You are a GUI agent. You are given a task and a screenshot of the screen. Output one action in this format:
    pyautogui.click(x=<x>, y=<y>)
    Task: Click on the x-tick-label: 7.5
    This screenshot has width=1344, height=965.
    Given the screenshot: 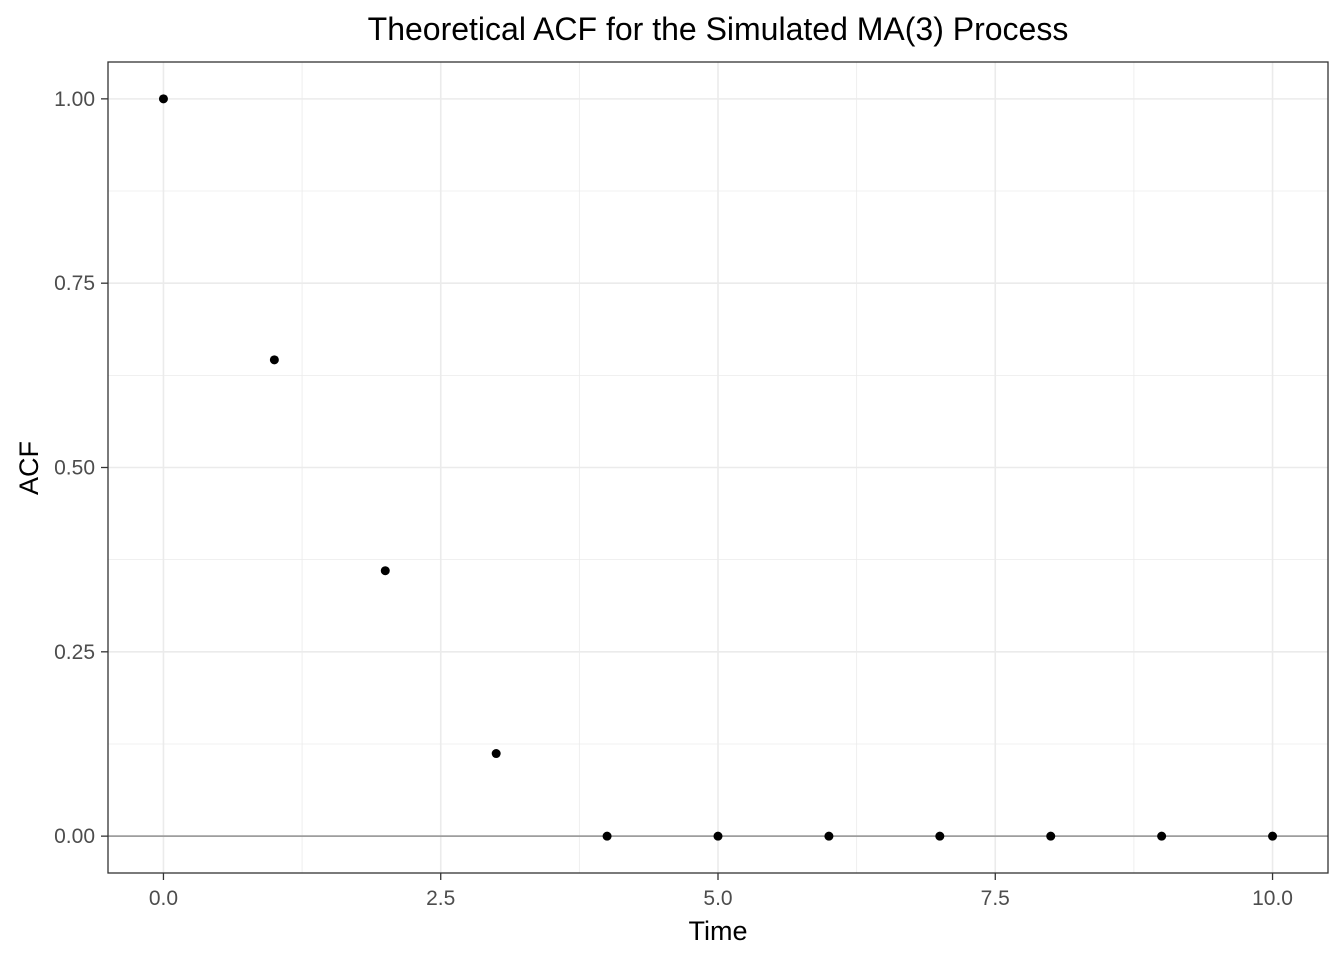 What is the action you would take?
    pyautogui.click(x=995, y=898)
    